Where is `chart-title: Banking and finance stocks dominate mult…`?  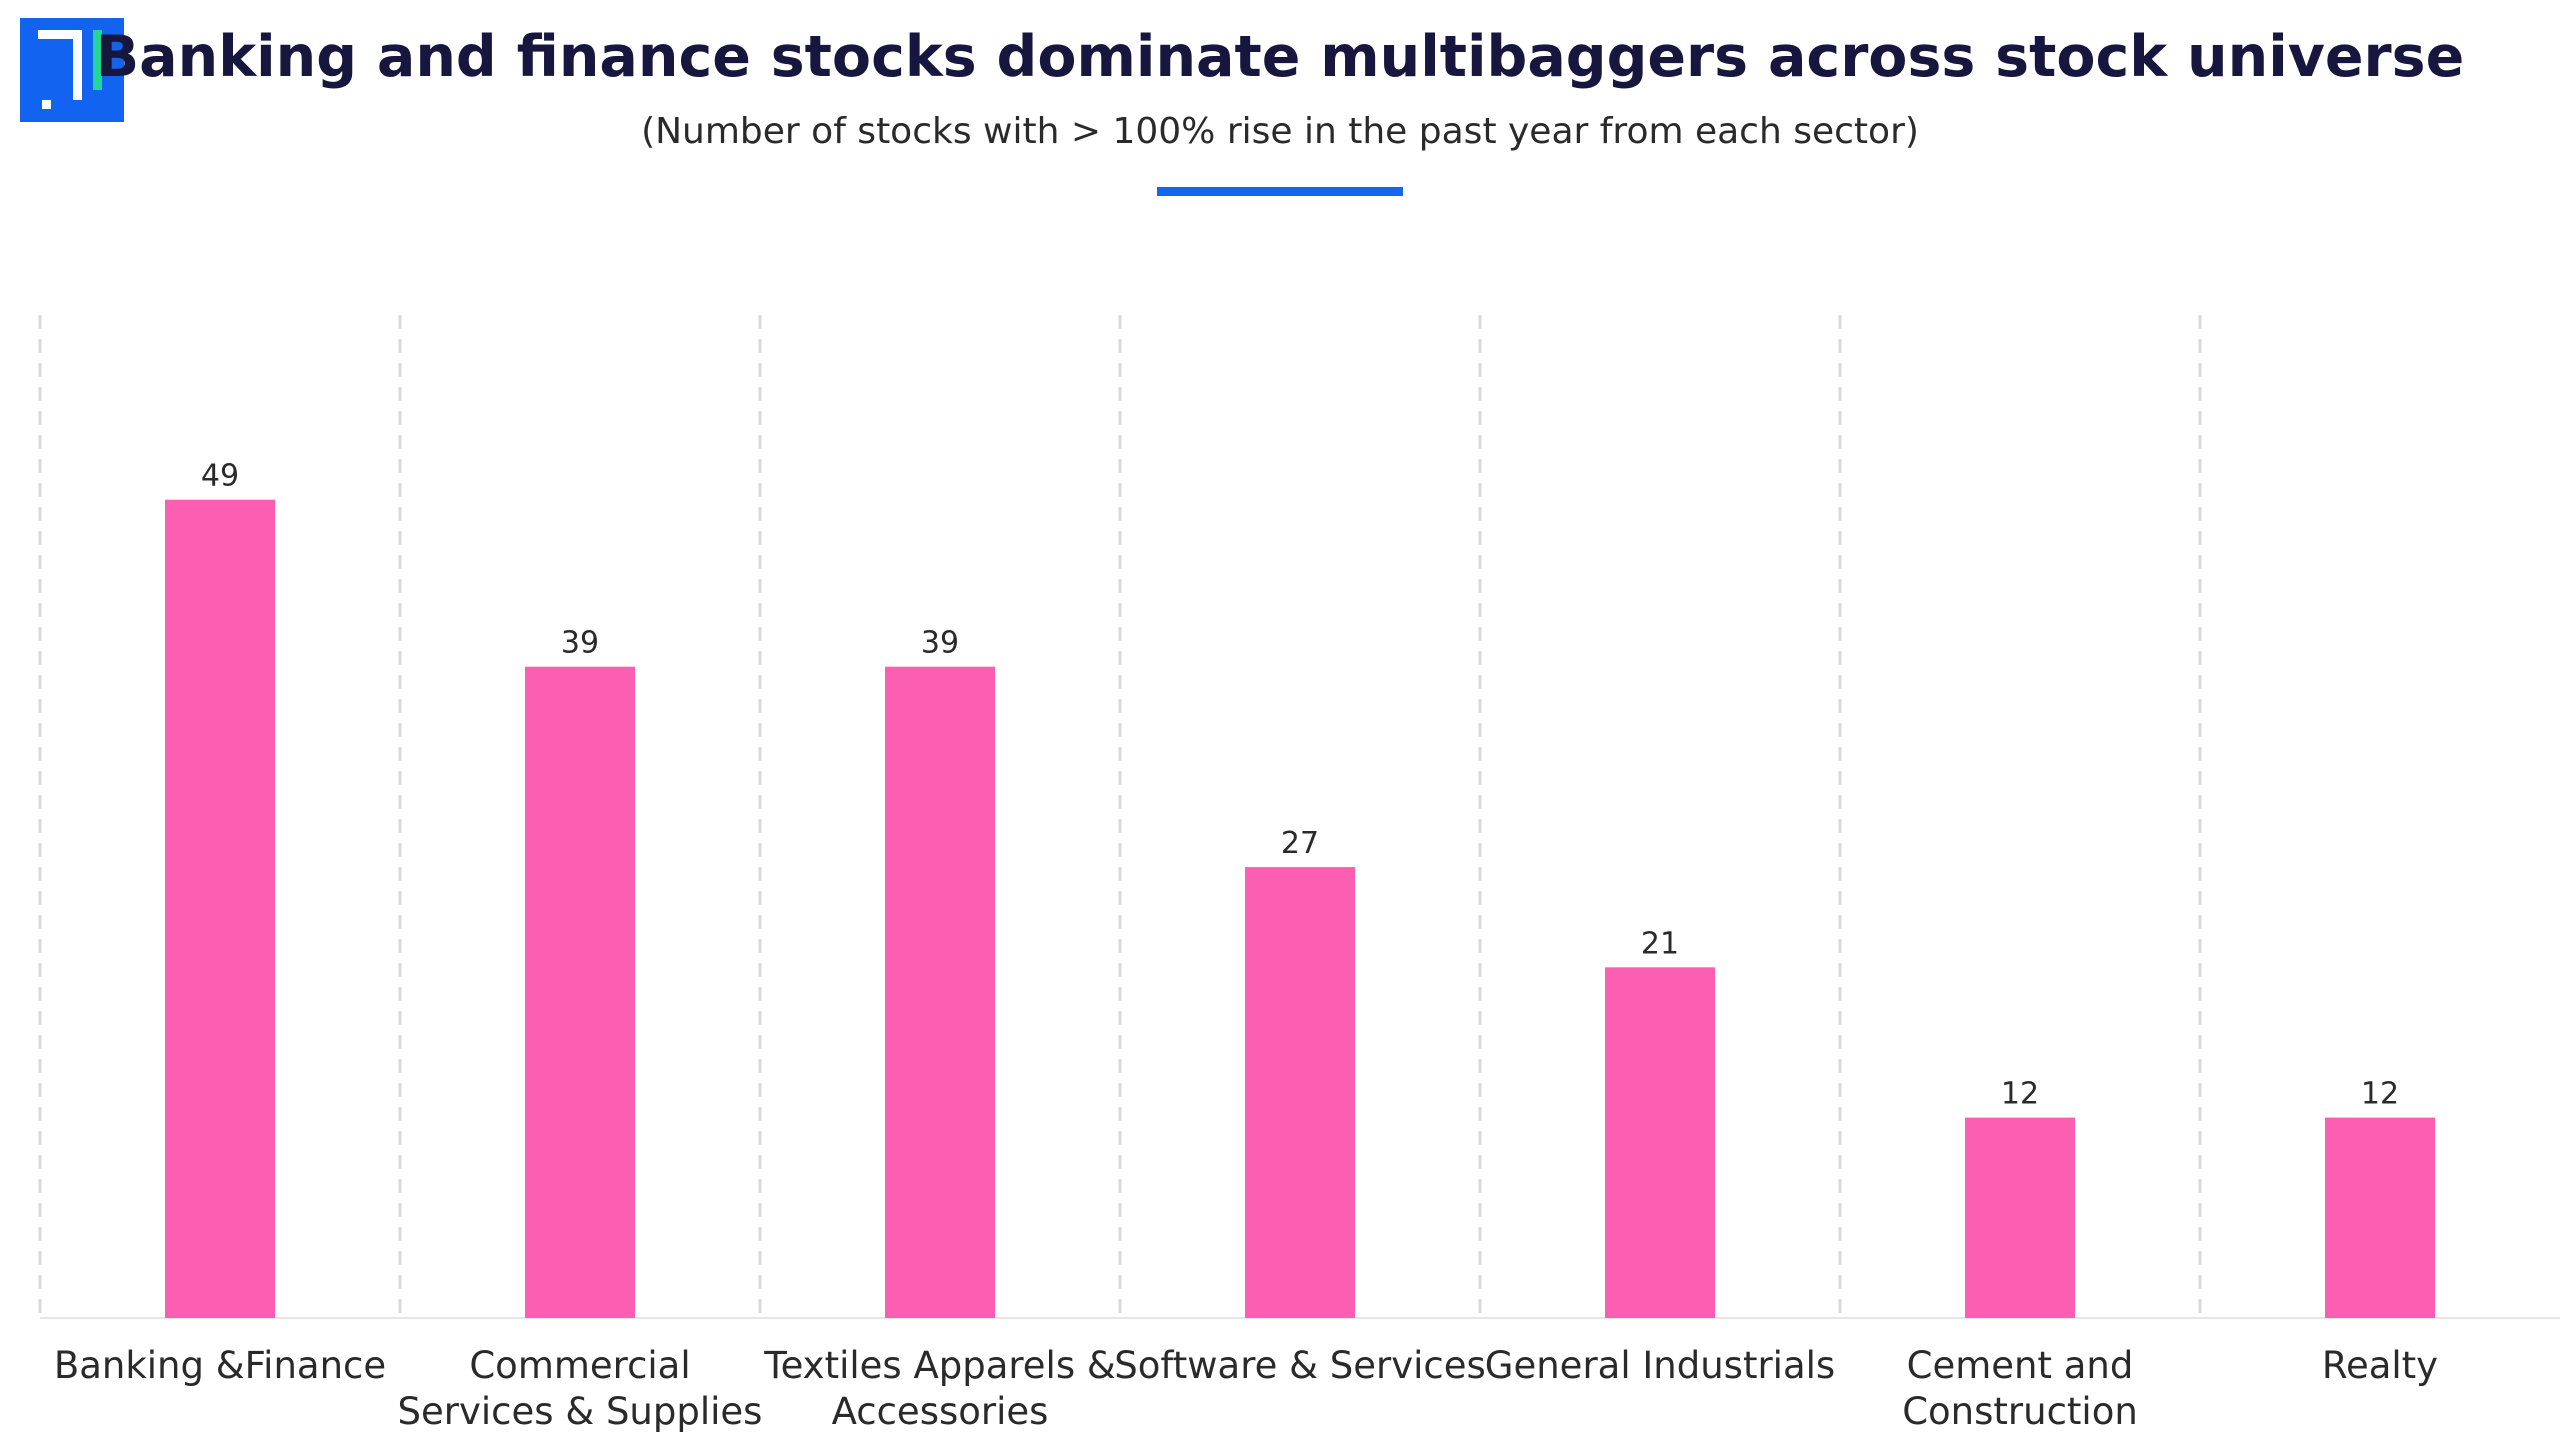 chart-title: Banking and finance stocks dominate mult… is located at coordinates (1280, 57).